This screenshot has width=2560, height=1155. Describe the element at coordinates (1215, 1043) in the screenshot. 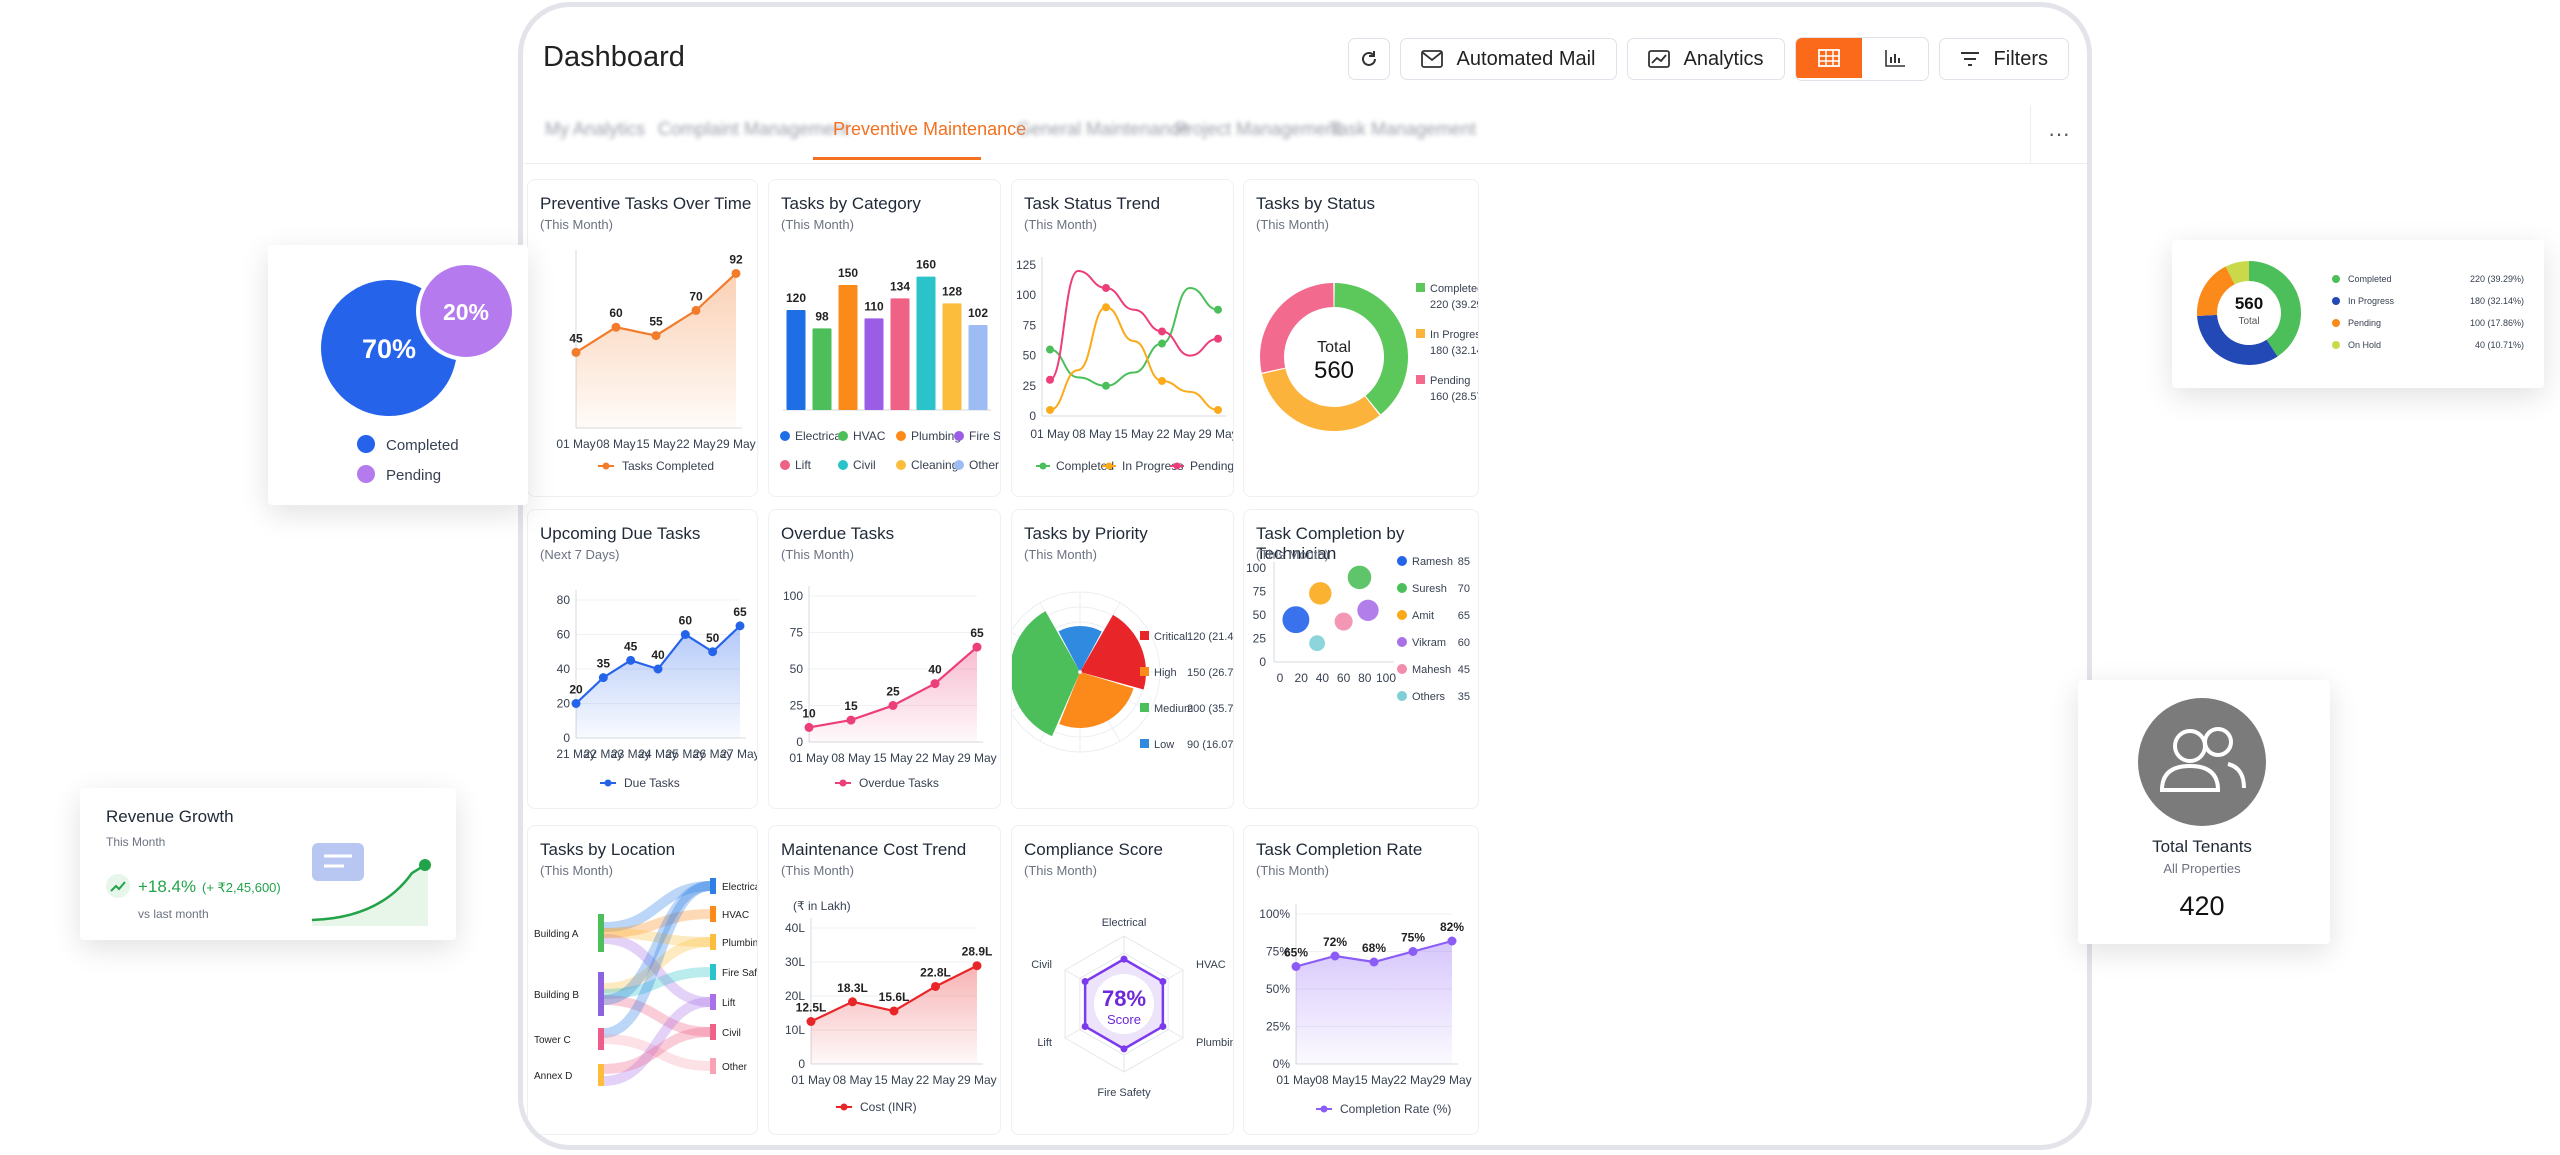

I see `radar-axis-label: Plumbing` at that location.